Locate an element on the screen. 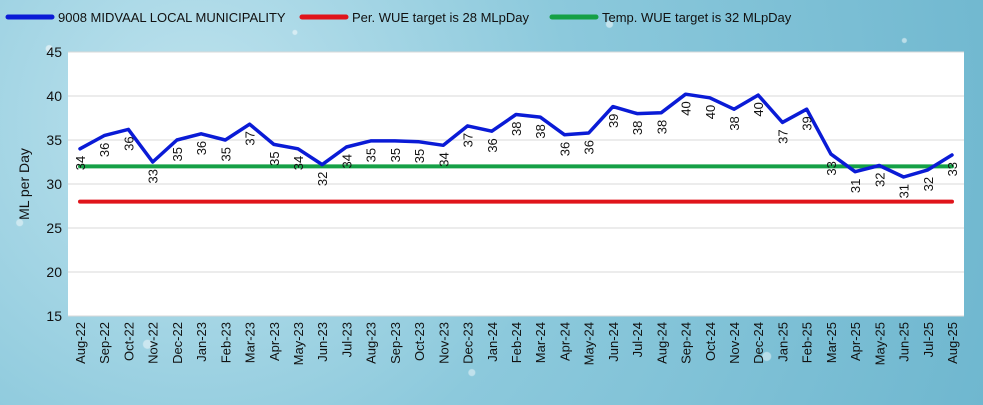 The height and width of the screenshot is (405, 983). data-label-apr-23: 35 is located at coordinates (274, 158).